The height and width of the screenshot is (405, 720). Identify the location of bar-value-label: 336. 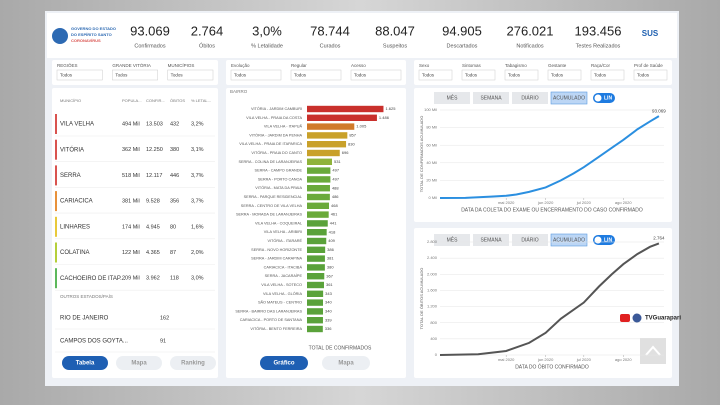
(328, 328).